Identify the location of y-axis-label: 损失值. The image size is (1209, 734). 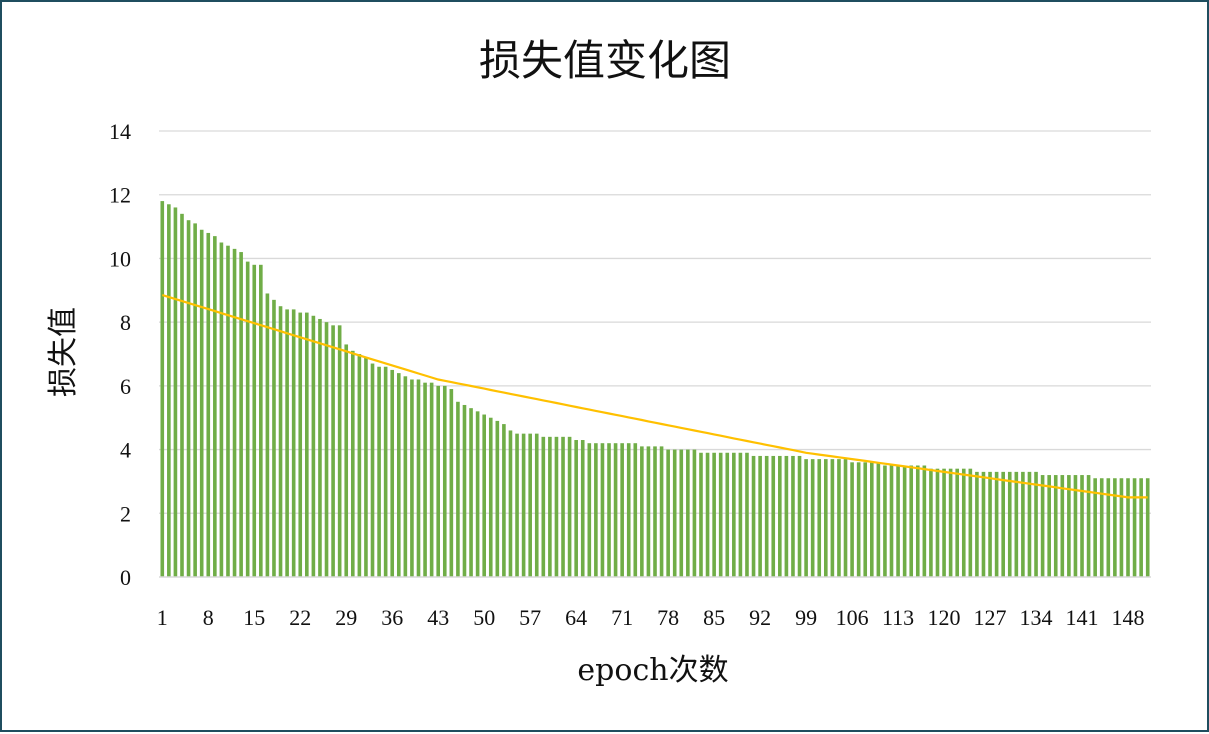
(63, 352).